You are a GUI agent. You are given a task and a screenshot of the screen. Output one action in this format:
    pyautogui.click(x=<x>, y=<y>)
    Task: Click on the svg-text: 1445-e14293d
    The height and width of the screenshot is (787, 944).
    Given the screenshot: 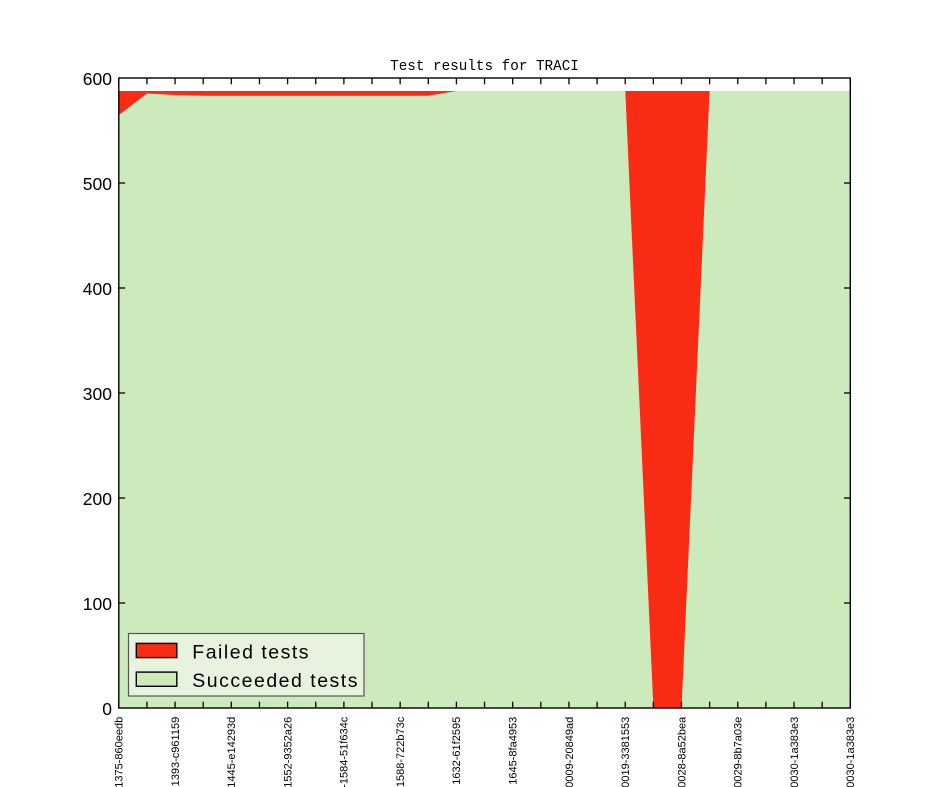 What is the action you would take?
    pyautogui.click(x=232, y=752)
    